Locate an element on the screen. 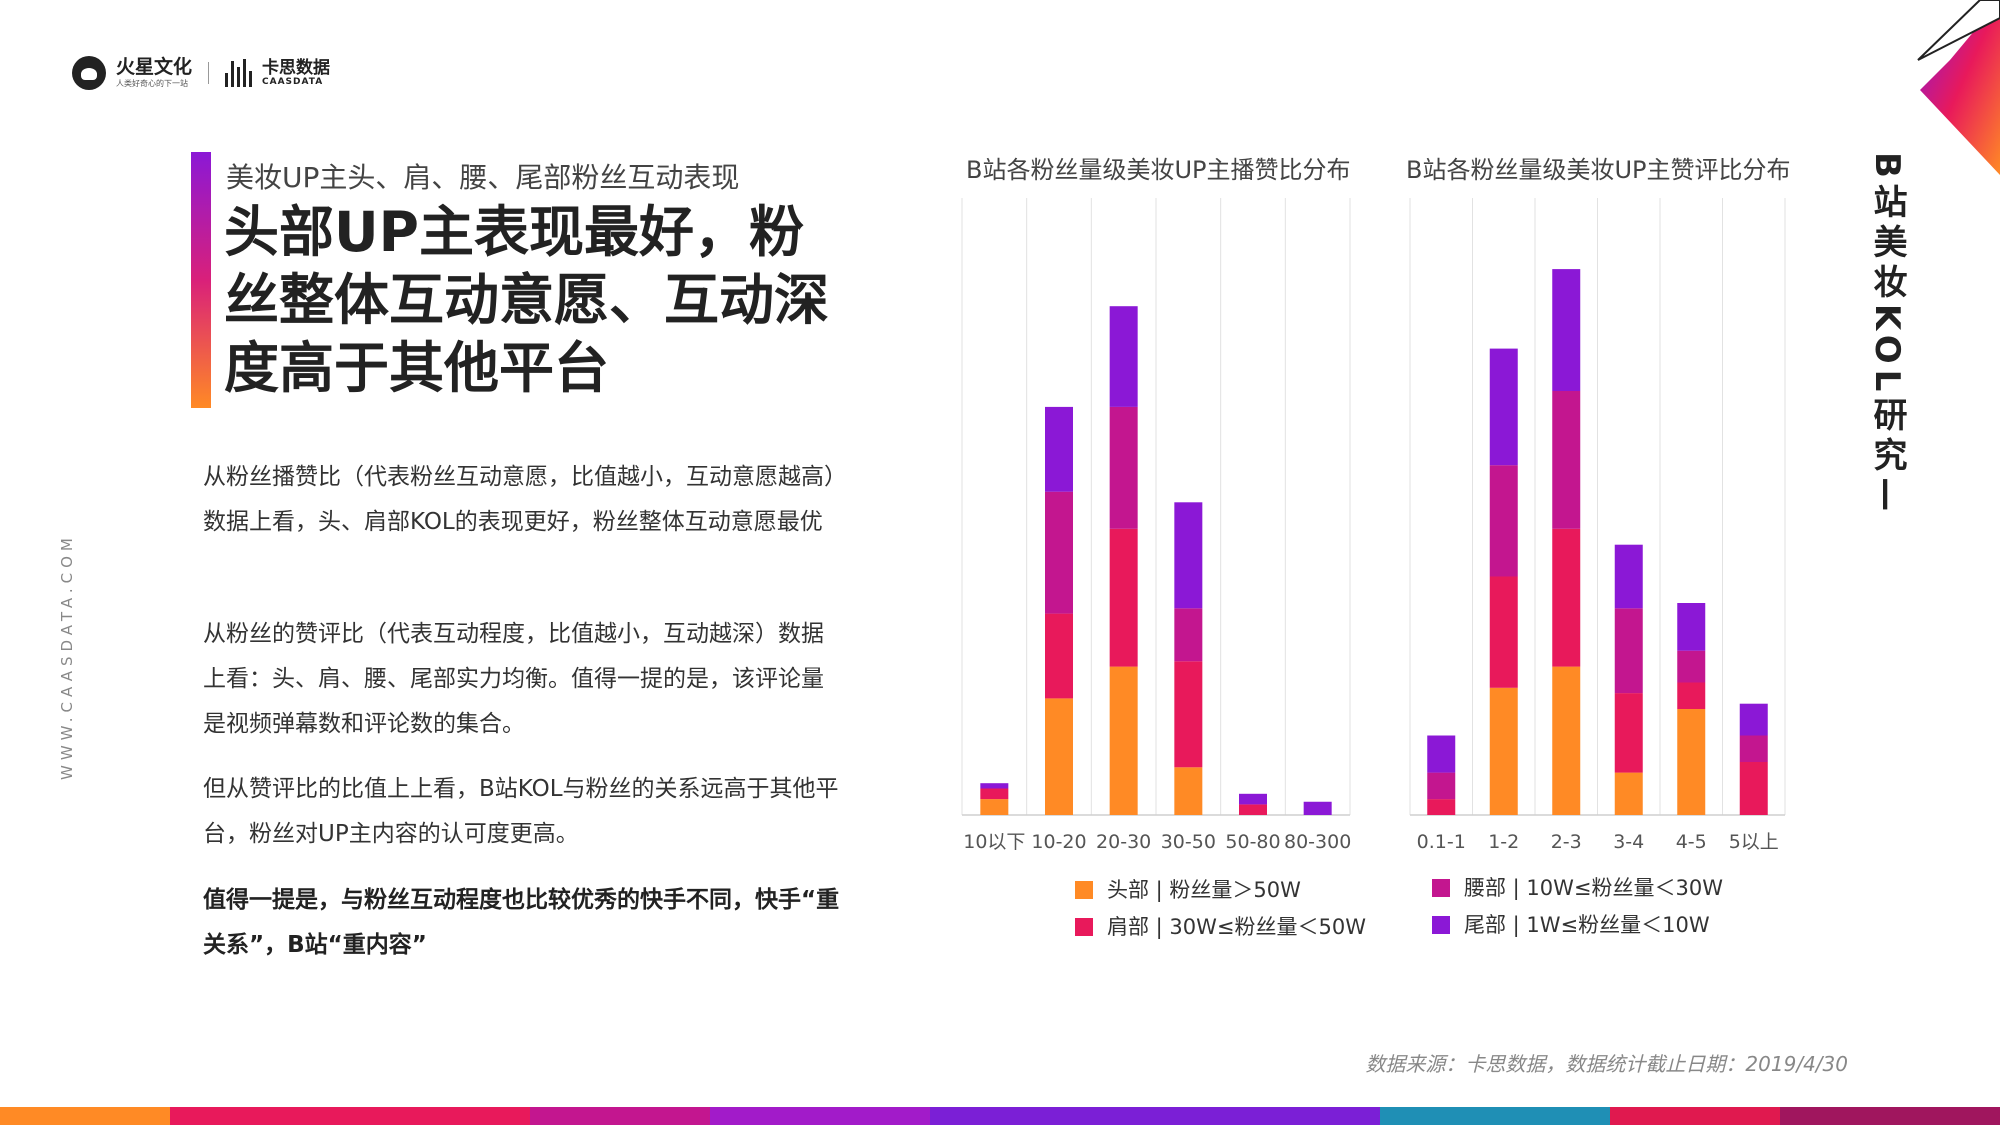 The height and width of the screenshot is (1125, 2000). bar-尾部-20-30 is located at coordinates (1123, 356).